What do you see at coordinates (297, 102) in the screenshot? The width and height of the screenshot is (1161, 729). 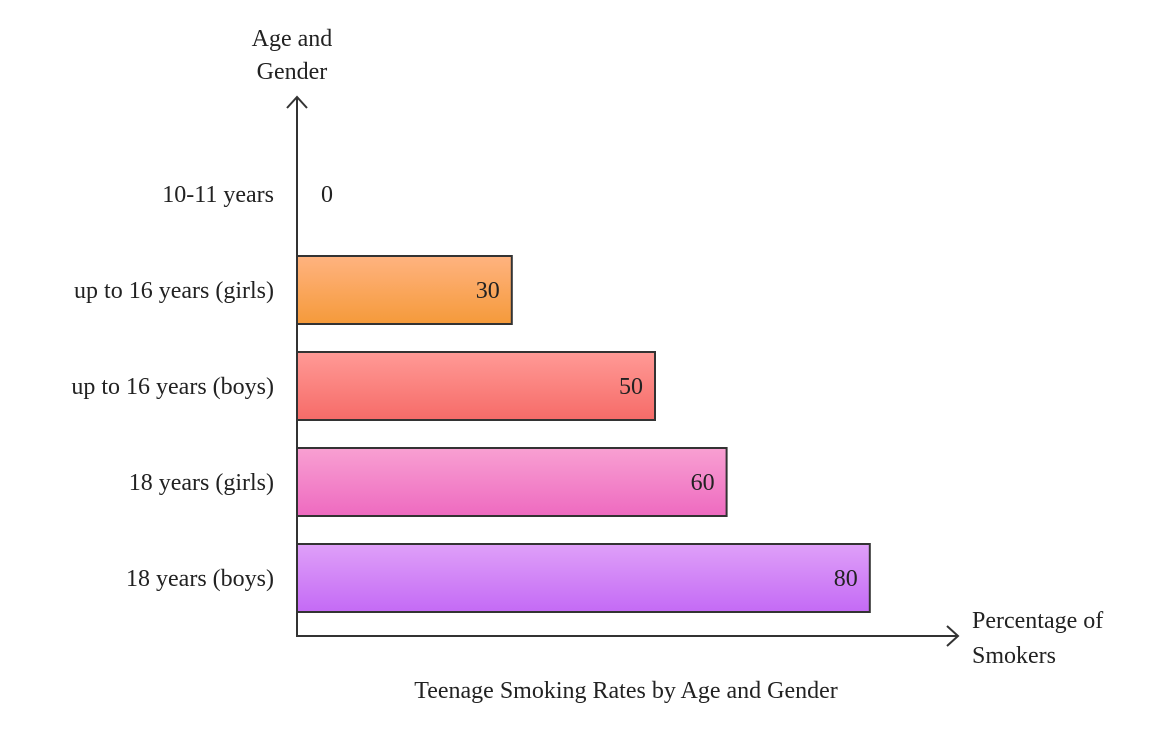 I see `y-axis-arrow-icon` at bounding box center [297, 102].